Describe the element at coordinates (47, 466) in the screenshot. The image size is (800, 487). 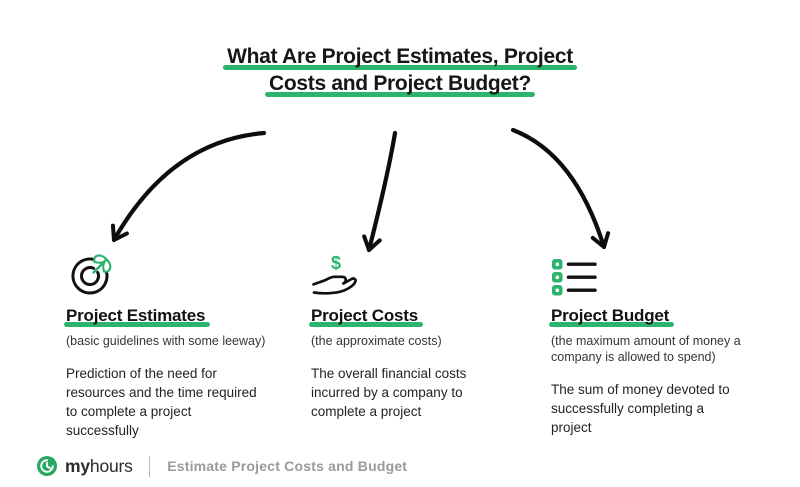
I see `myhours-logo-icon` at that location.